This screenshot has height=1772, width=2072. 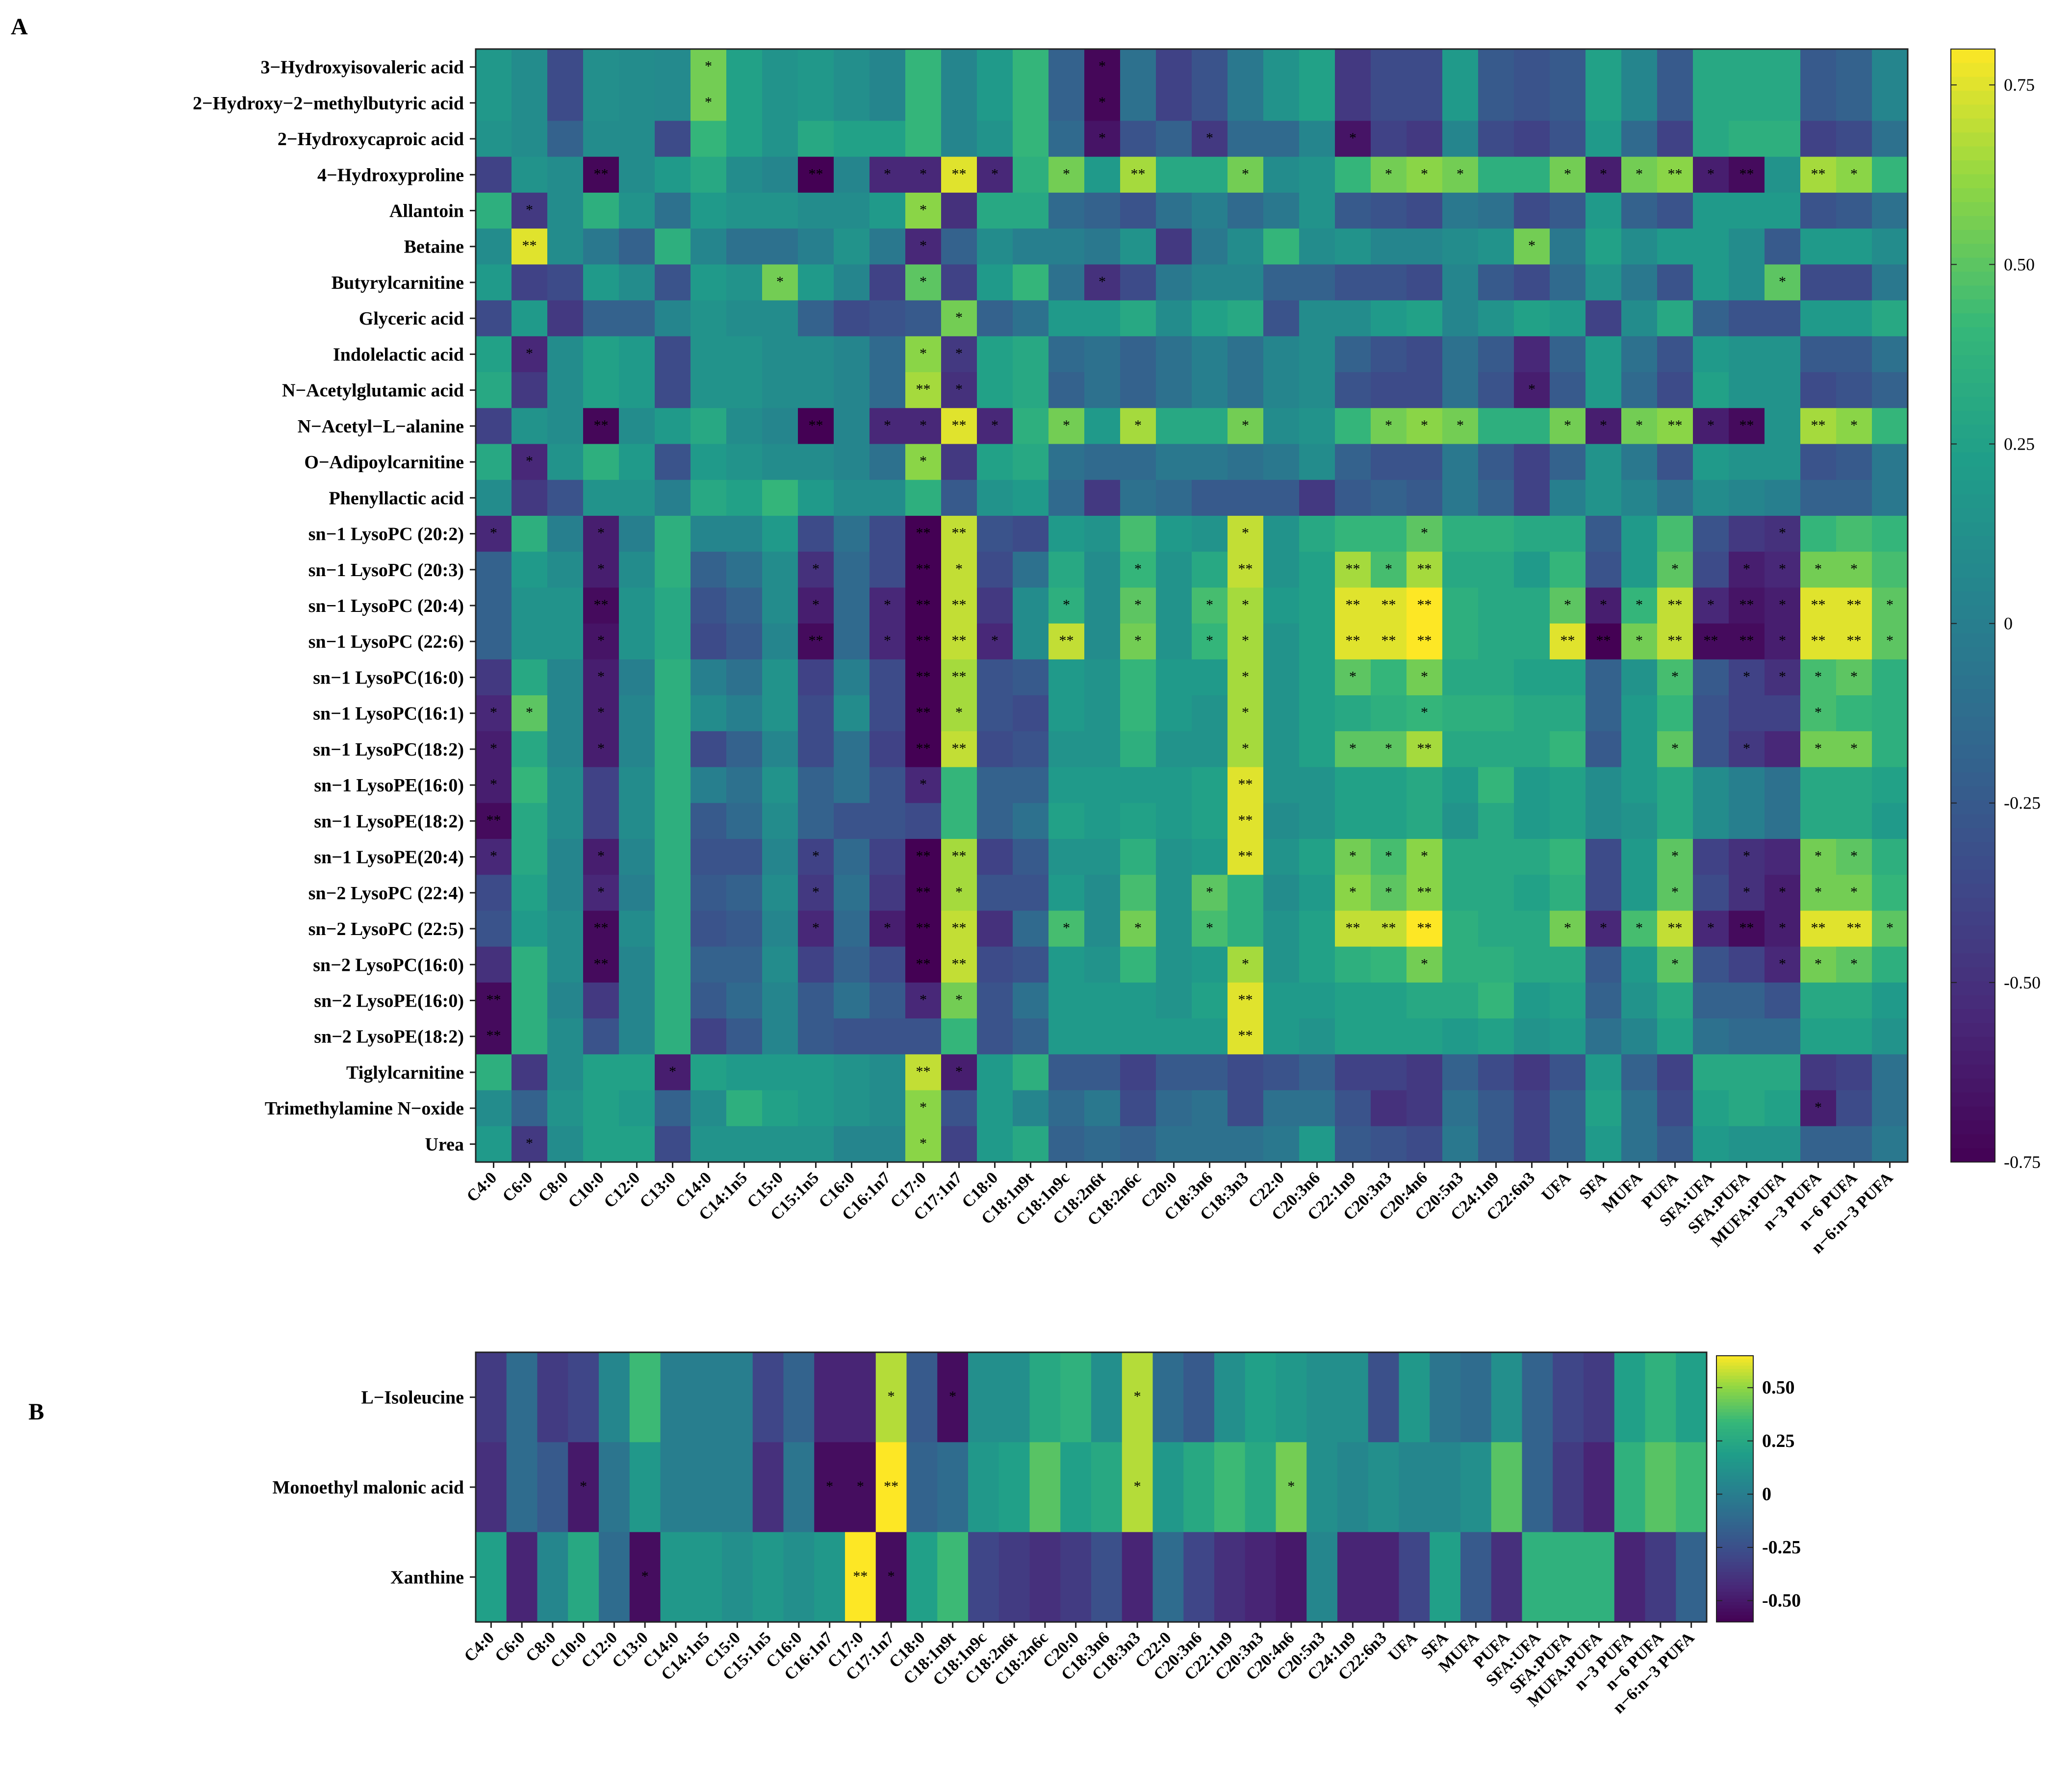 What do you see at coordinates (389, 1037) in the screenshot?
I see `row-label: sn−2 LysoPE(18:2)` at bounding box center [389, 1037].